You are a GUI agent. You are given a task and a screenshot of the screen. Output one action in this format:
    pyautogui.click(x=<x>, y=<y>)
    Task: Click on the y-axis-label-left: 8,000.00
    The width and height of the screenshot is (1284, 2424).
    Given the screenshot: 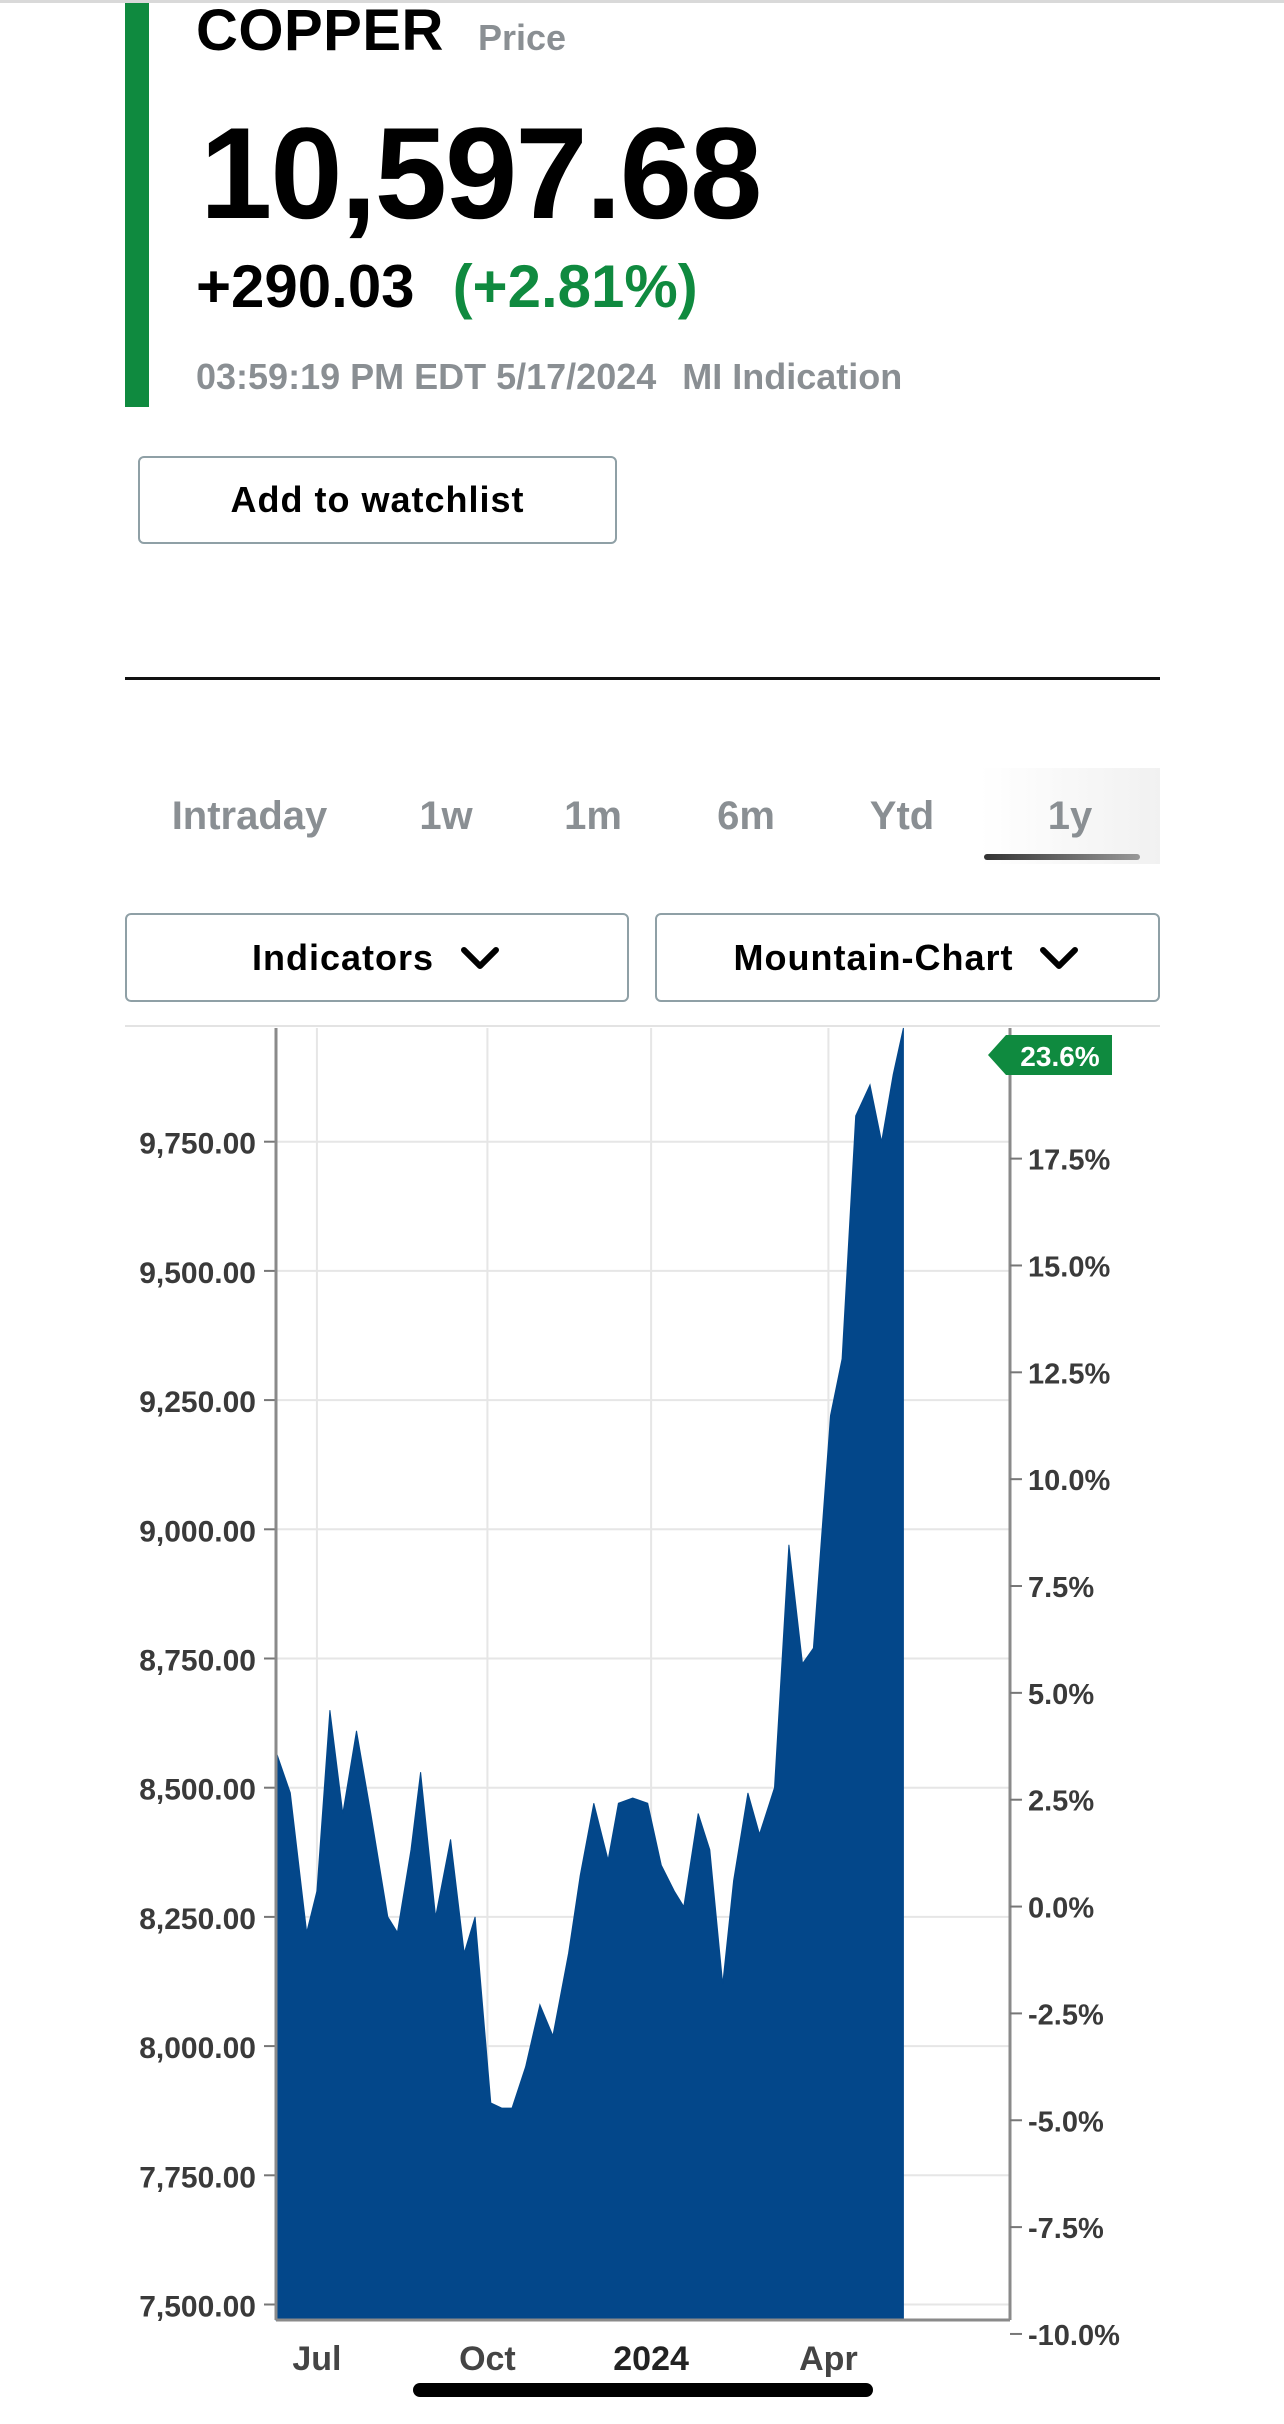 What is the action you would take?
    pyautogui.click(x=197, y=2048)
    